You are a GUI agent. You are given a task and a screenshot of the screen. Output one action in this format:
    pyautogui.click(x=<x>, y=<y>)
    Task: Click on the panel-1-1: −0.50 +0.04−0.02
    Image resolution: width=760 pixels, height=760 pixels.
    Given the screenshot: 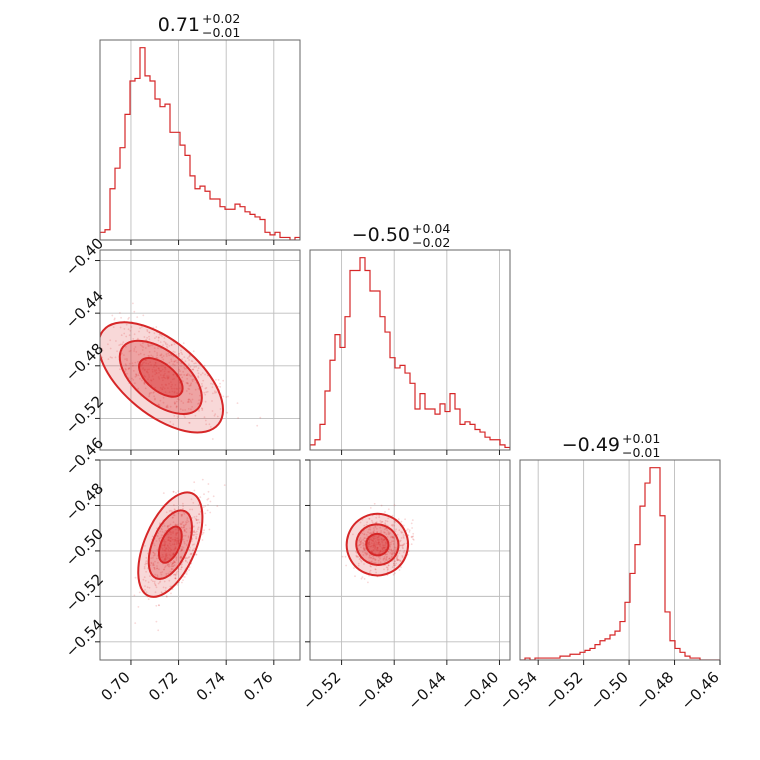 What is the action you would take?
    pyautogui.click(x=410, y=338)
    